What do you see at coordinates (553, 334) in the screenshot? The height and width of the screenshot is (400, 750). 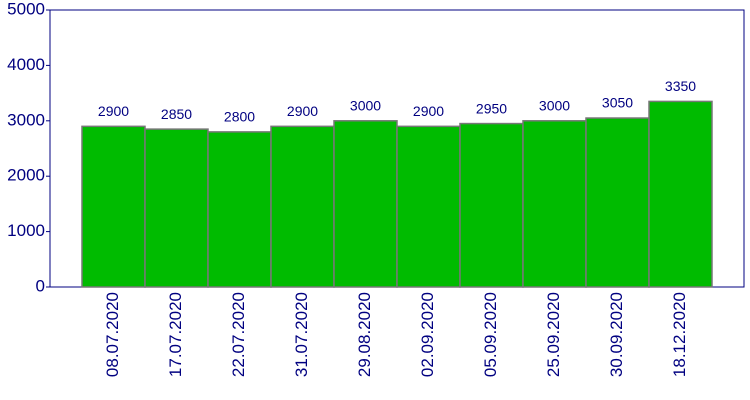 I see `x-tick-label: 25.09.2020` at bounding box center [553, 334].